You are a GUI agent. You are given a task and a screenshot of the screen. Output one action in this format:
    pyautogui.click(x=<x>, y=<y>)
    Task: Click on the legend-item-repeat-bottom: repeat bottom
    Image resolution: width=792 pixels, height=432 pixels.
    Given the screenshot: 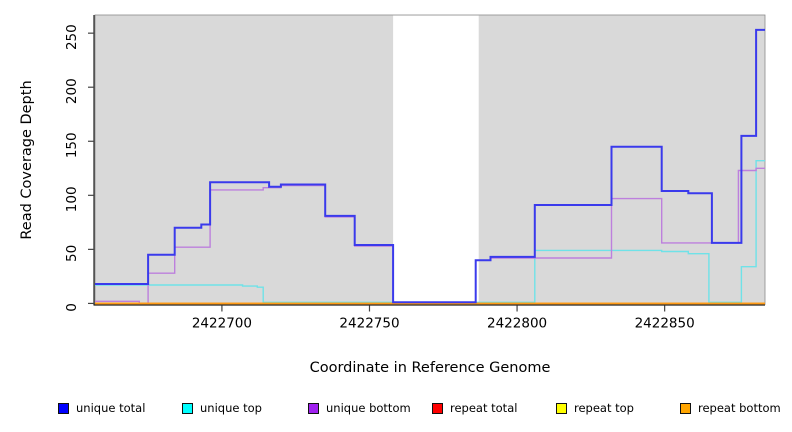 What is the action you would take?
    pyautogui.click(x=730, y=408)
    